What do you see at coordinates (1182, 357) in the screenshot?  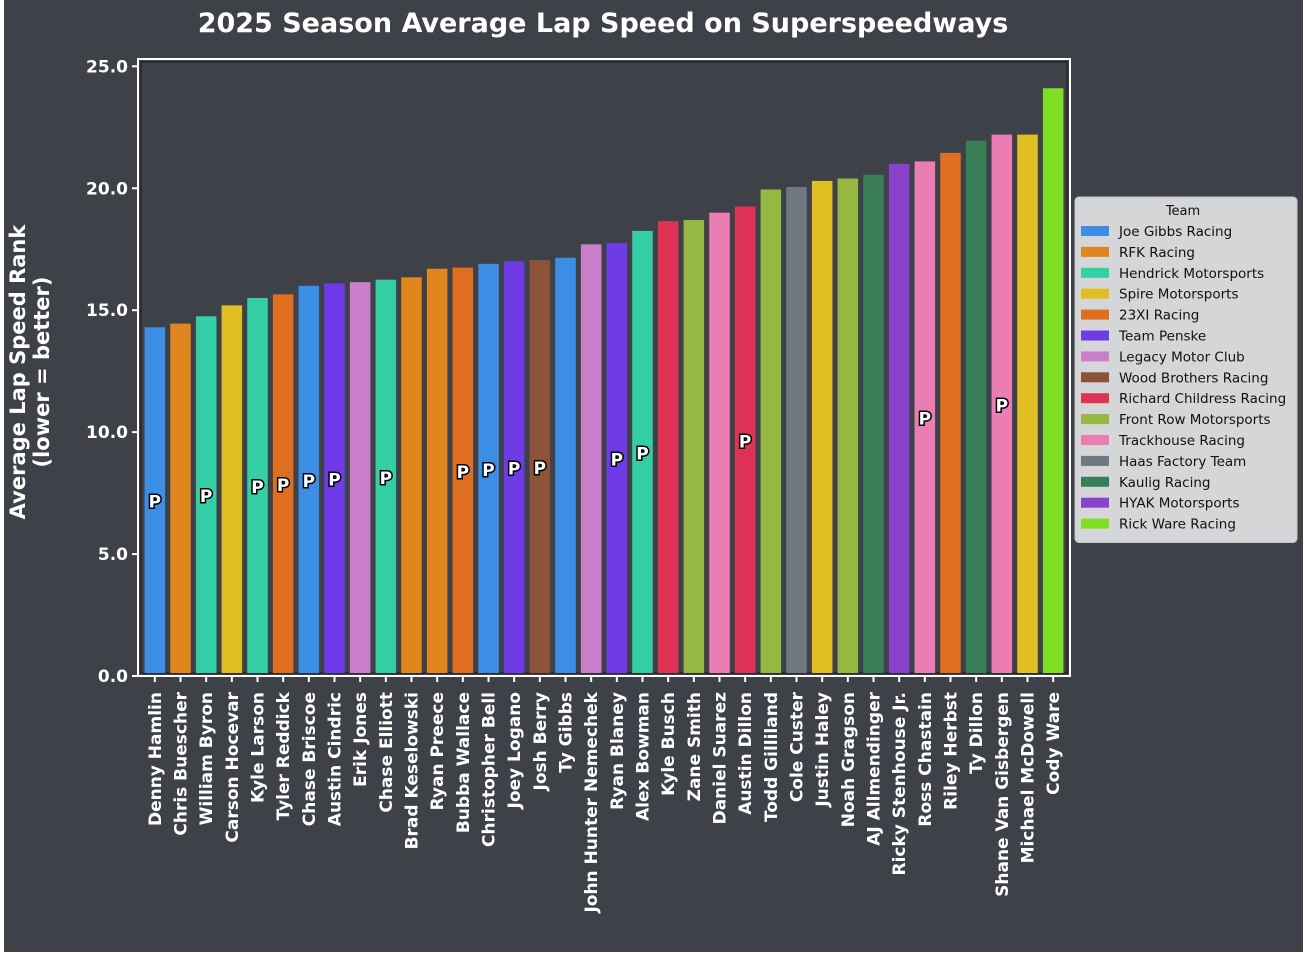 I see `legend-label: Legacy Motor Club` at bounding box center [1182, 357].